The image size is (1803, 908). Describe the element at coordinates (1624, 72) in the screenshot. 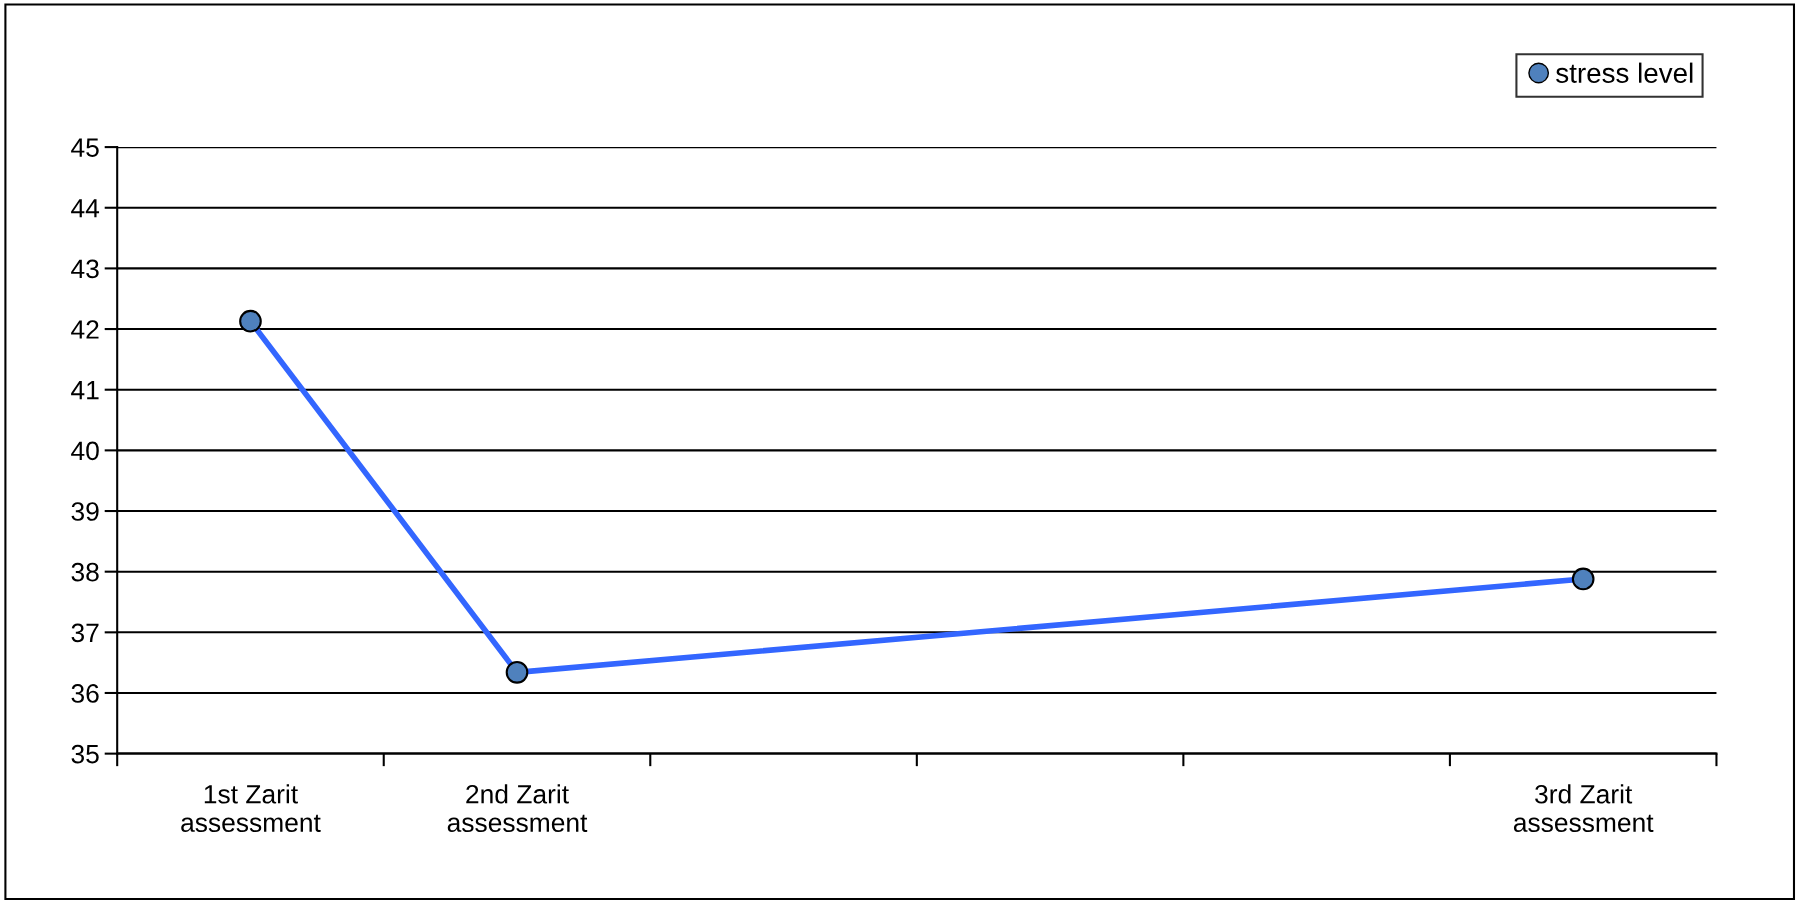

I see `legend-label: stress level` at that location.